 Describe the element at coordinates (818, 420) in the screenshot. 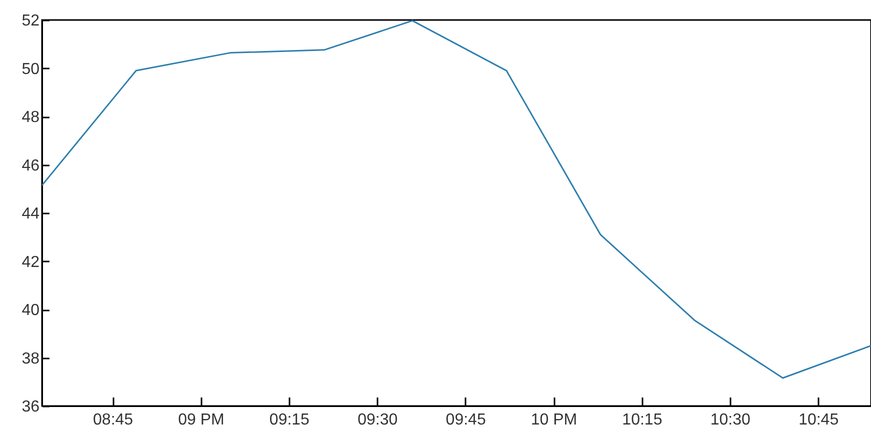

I see `x-tick-label: 10:45` at that location.